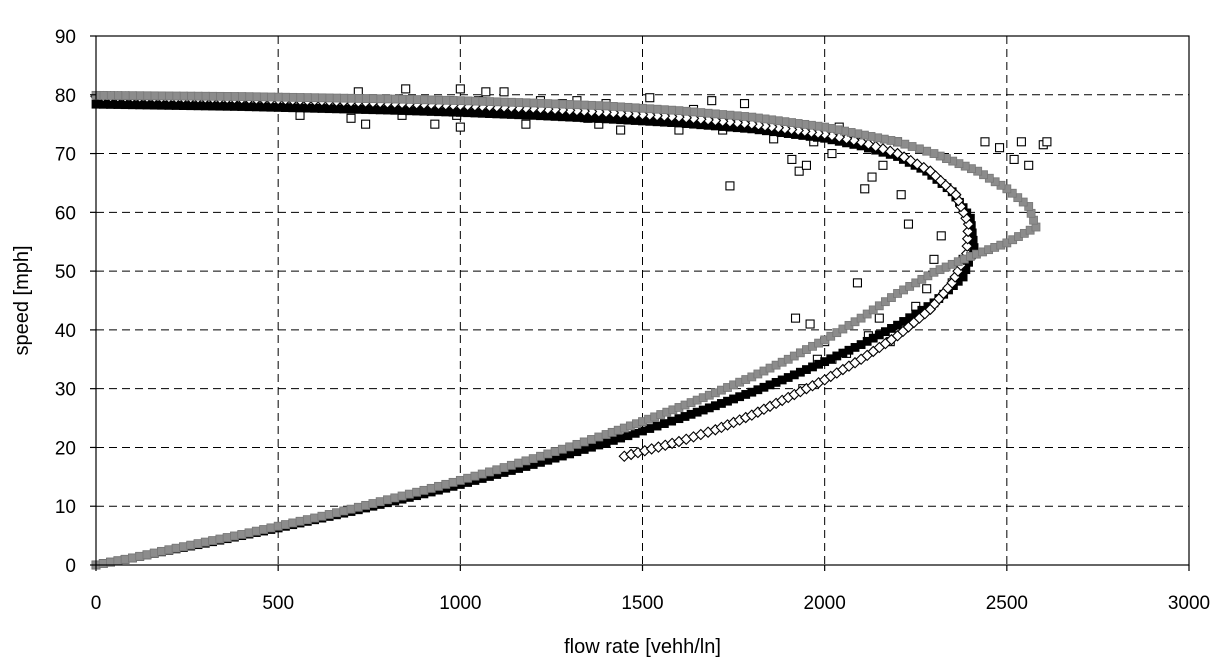  I want to click on x-tick-label: 1500, so click(642, 603).